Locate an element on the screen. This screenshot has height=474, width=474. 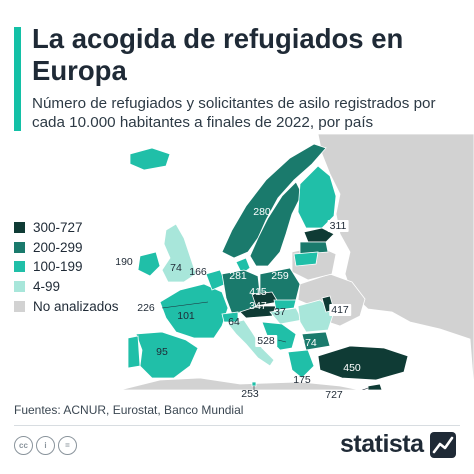
legend-item: 4-99 is located at coordinates (66, 287).